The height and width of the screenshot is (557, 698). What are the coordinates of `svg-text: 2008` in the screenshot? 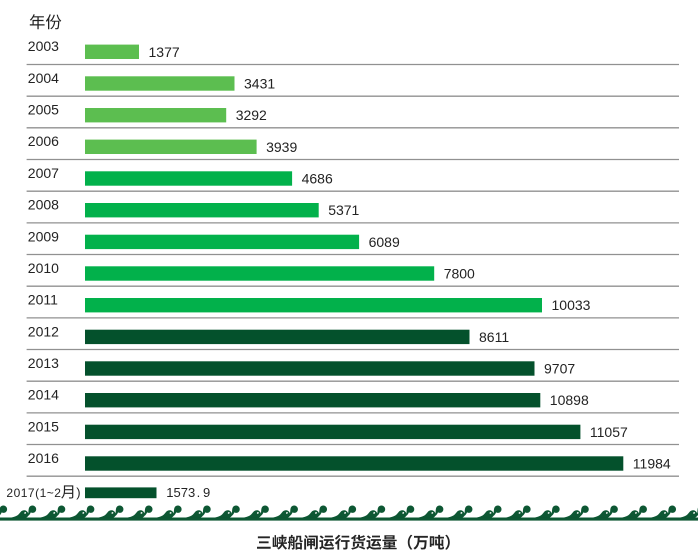 It's located at (43, 205).